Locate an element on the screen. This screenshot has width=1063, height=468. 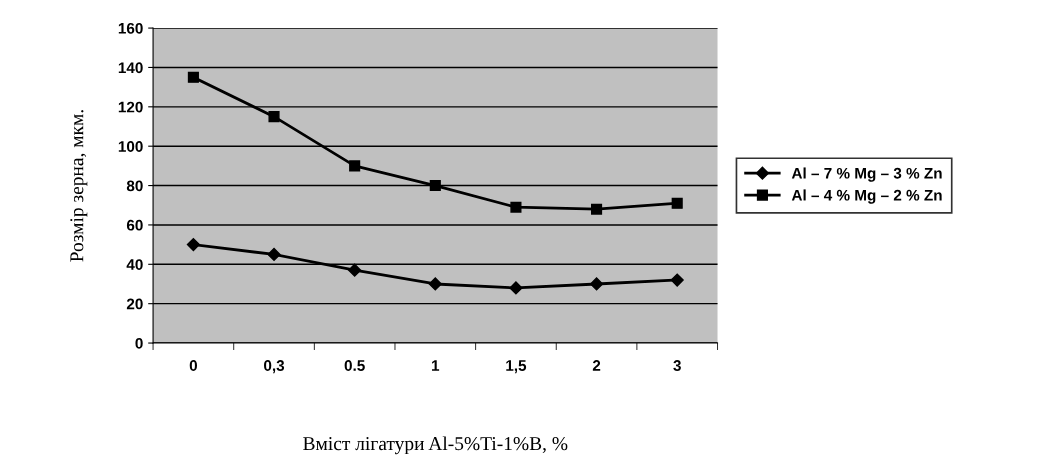
legend-label: Al – 4 % Mg – 2 % Zn is located at coordinates (866, 196).